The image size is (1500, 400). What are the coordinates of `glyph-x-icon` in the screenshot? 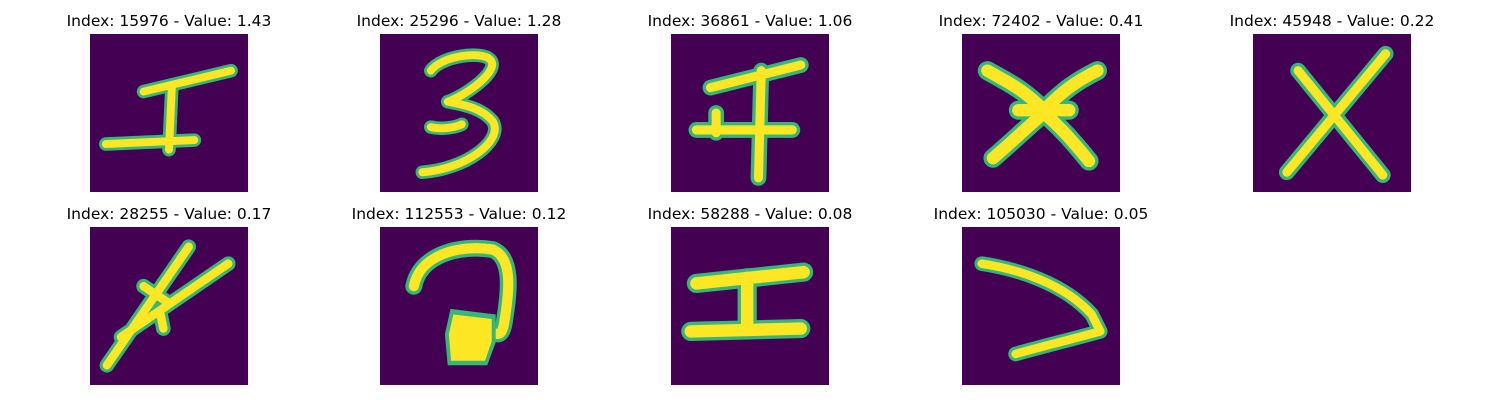 It's located at (1332, 113).